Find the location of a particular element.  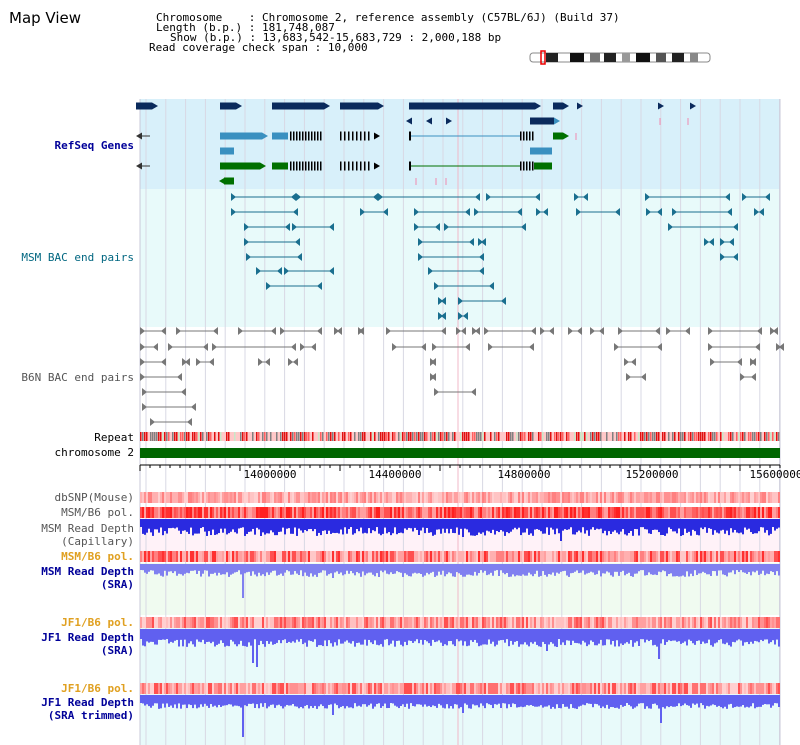

ideogram-position-marker is located at coordinates (543, 57).